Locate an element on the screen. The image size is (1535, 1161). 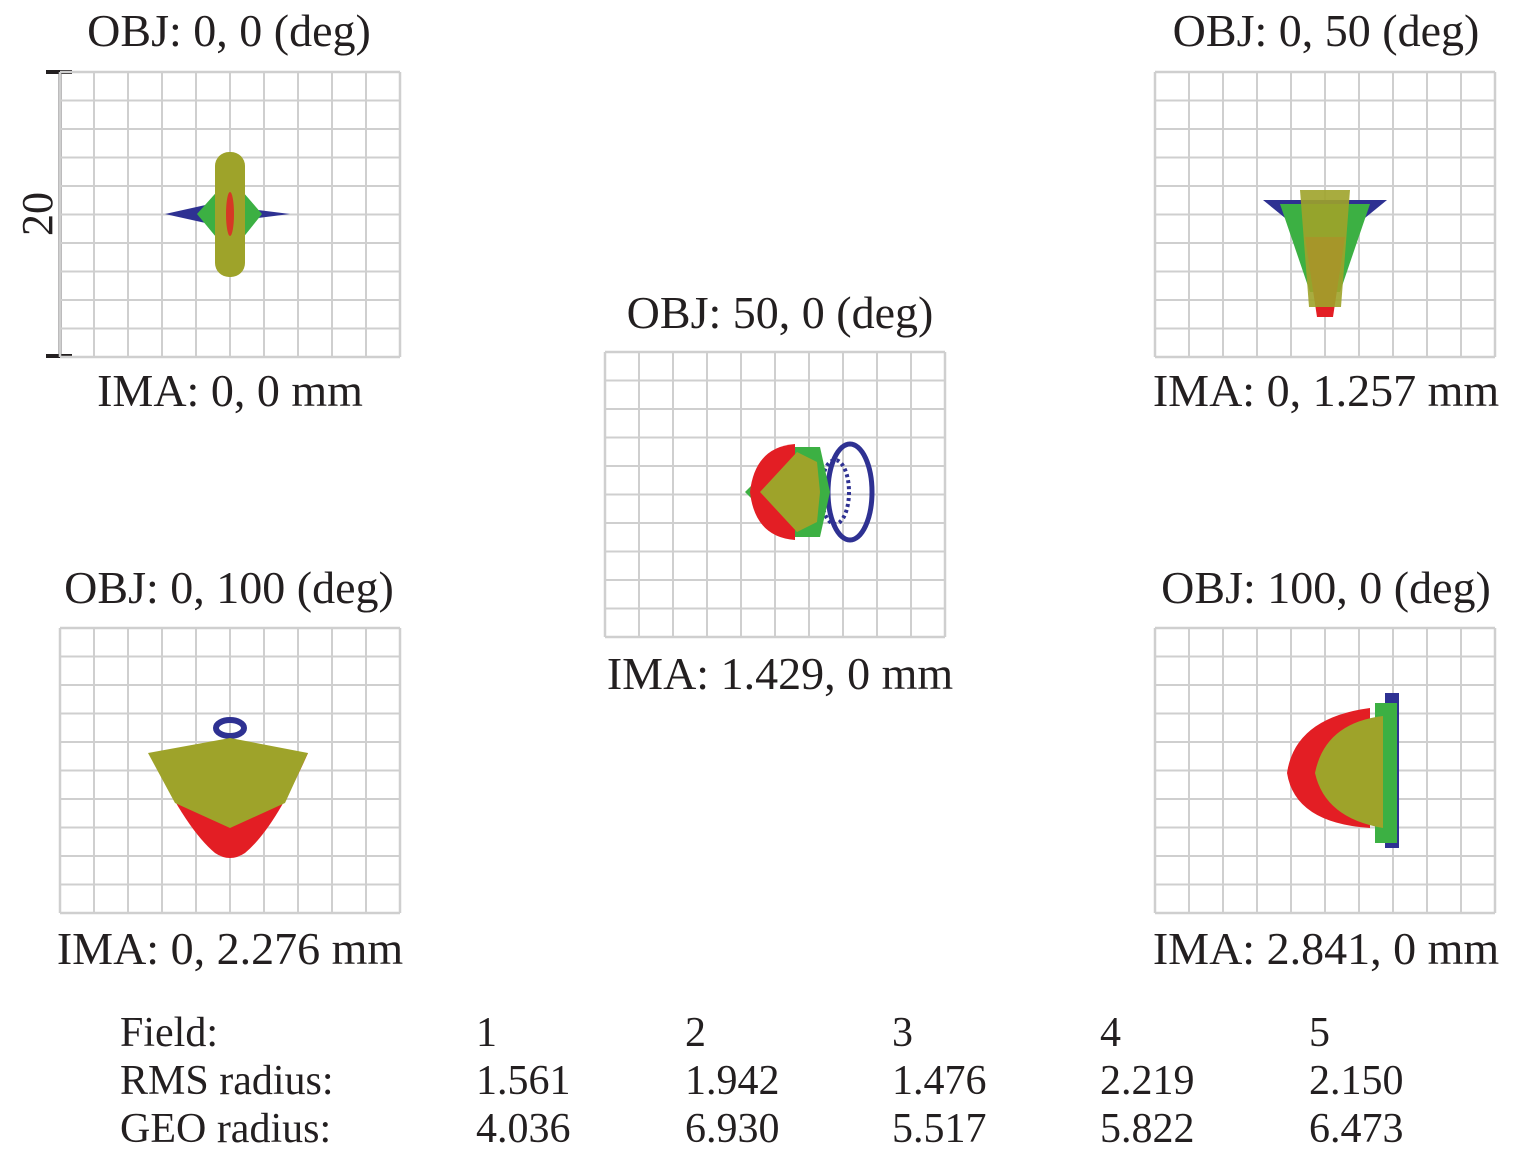
spot-1-red is located at coordinates (230, 214).